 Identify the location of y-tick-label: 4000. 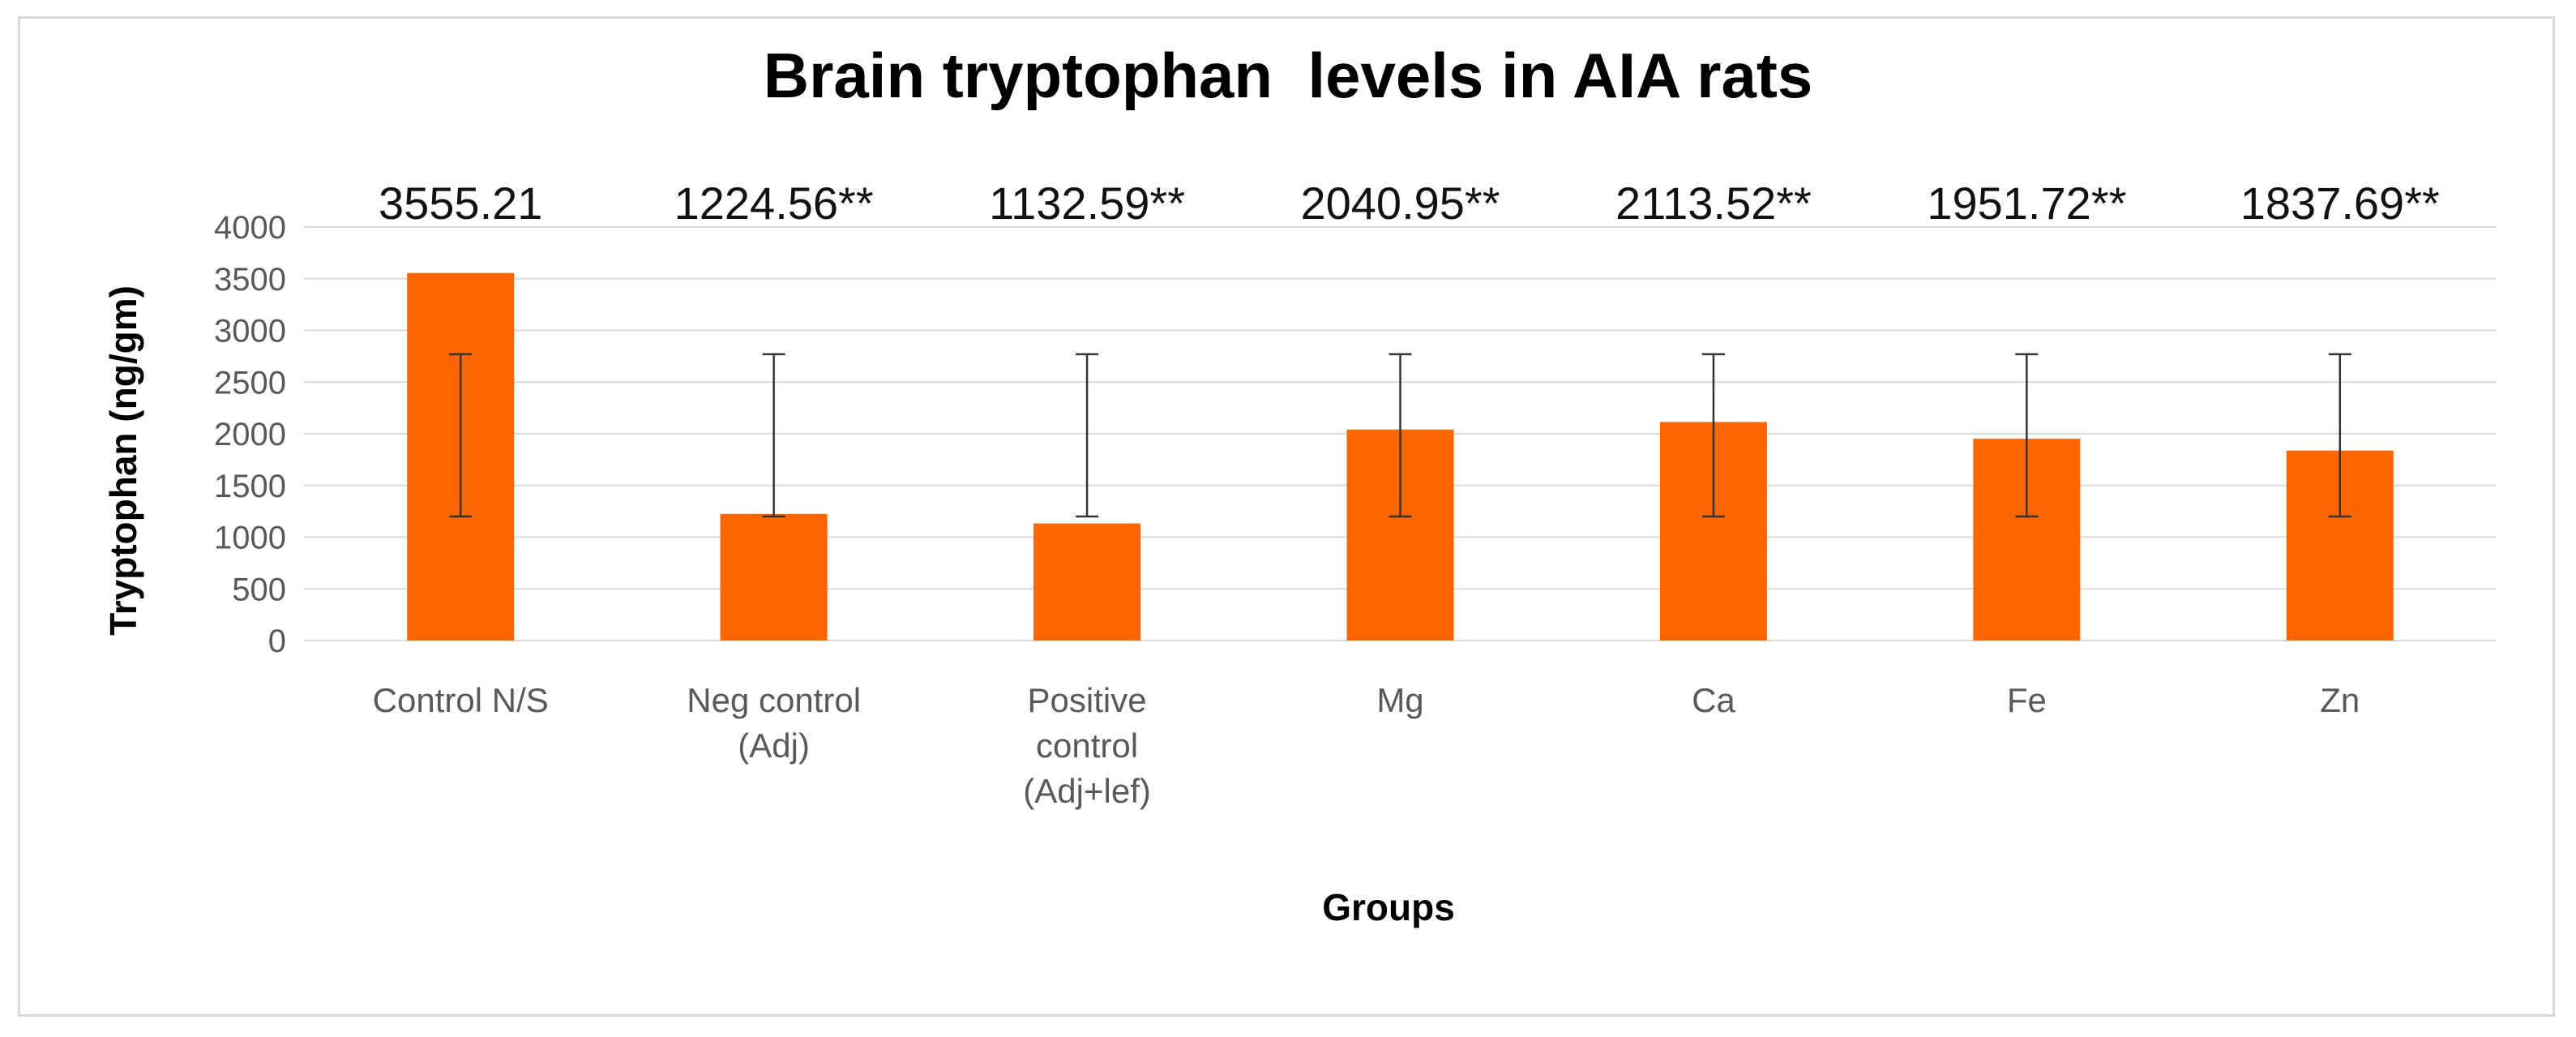
(250, 228).